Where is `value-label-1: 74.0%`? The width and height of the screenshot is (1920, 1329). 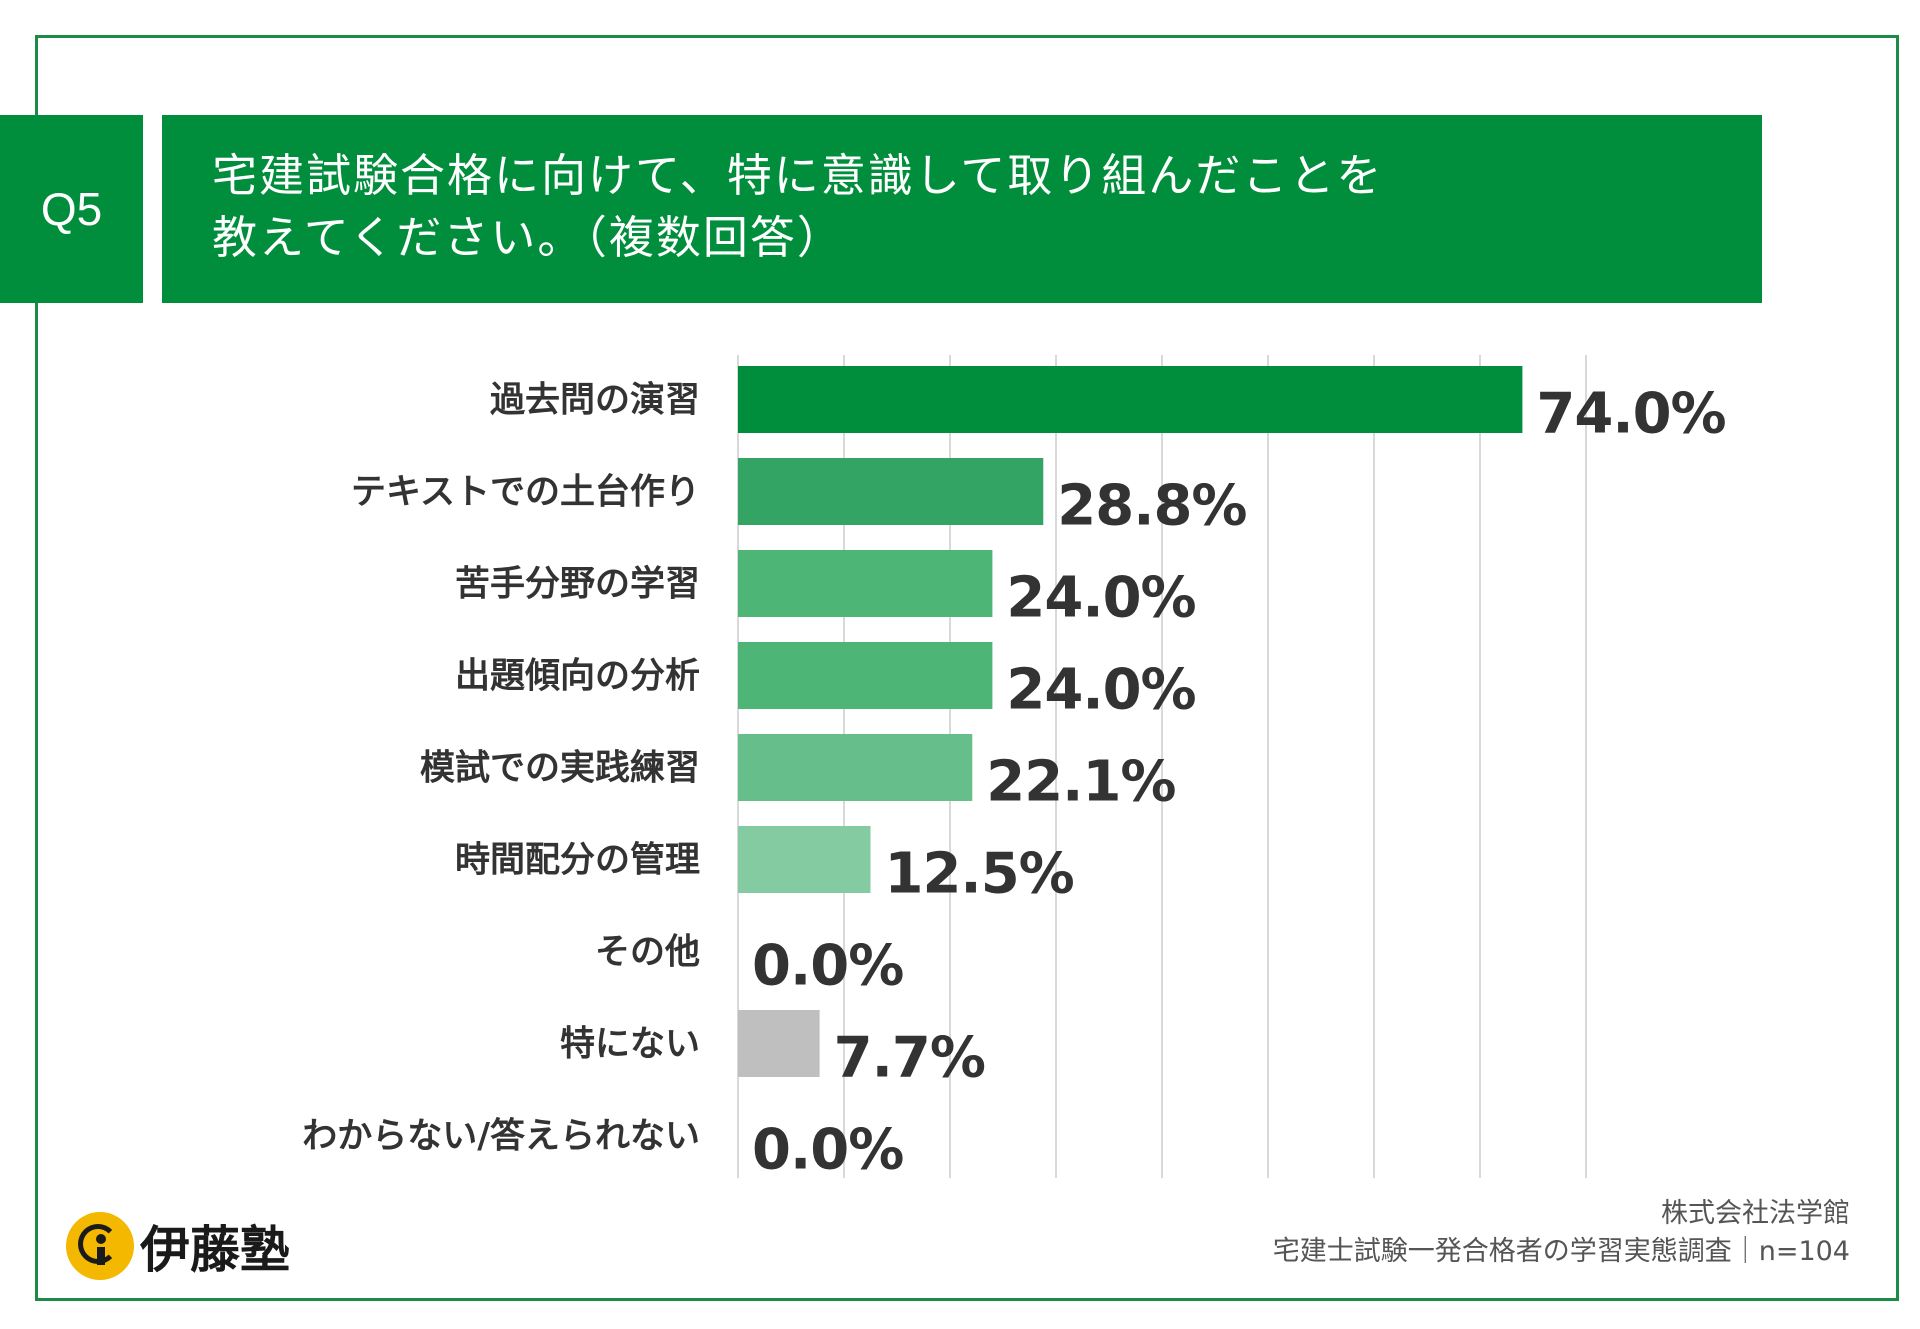
value-label-1: 74.0% is located at coordinates (1630, 414).